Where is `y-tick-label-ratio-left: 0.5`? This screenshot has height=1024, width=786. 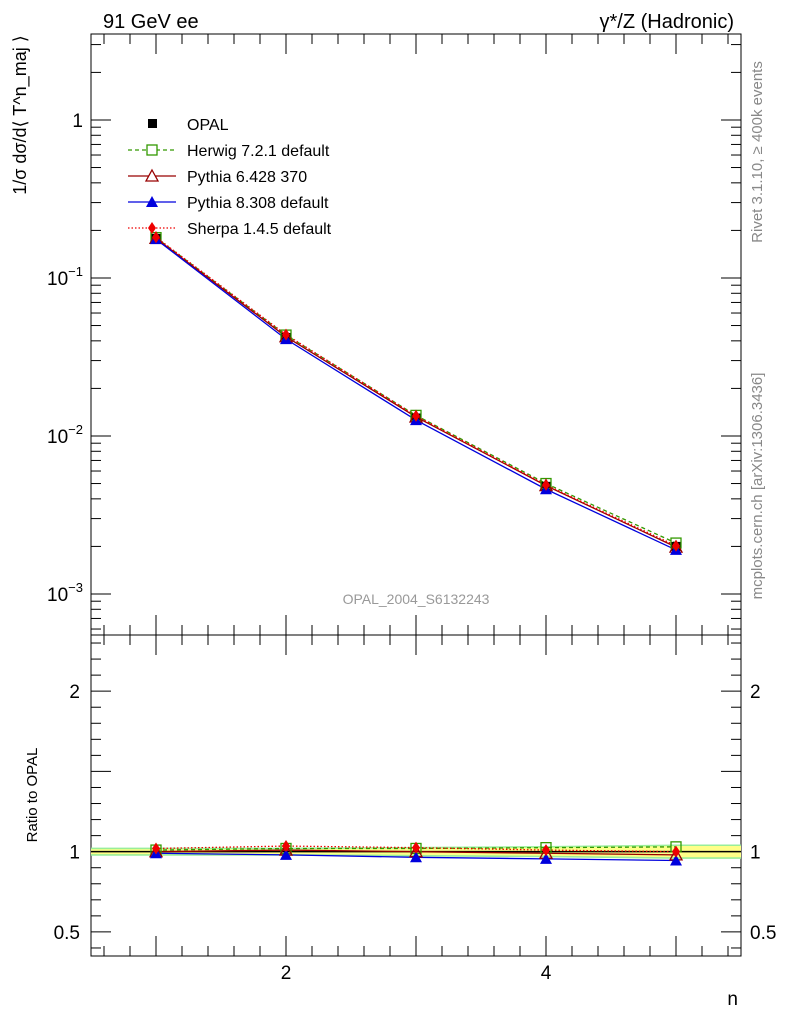
y-tick-label-ratio-left: 0.5 is located at coordinates (67, 933).